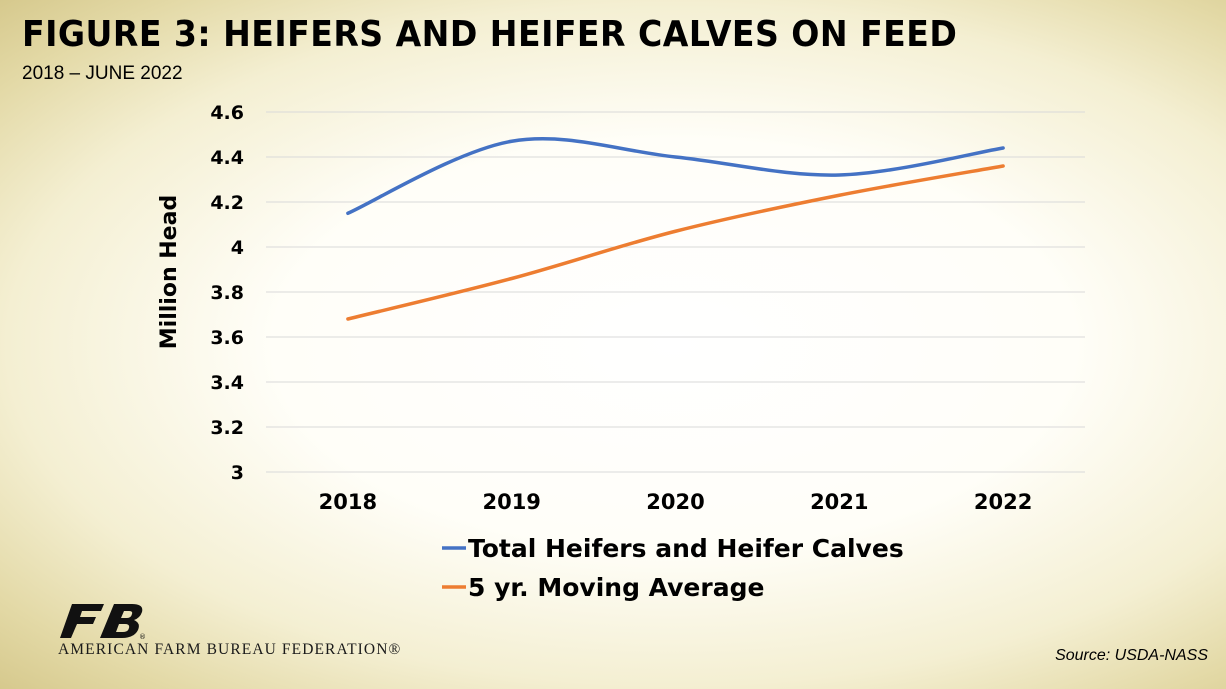  Describe the element at coordinates (230, 649) in the screenshot. I see `org-name: AMERICAN FARM BUREAU FEDERATION®` at that location.